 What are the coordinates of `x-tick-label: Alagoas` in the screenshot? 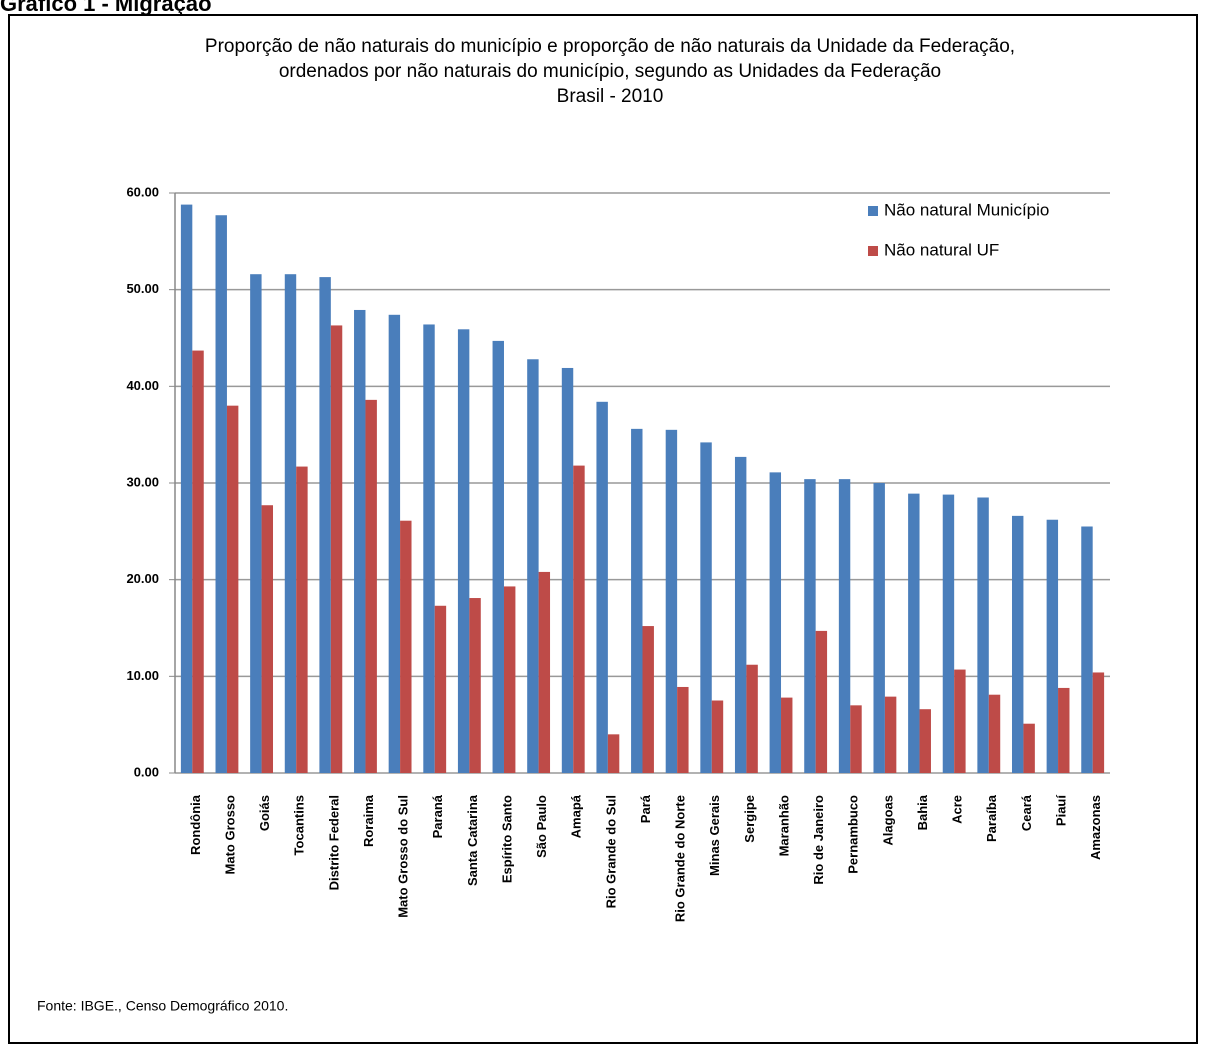 It's located at (887, 820).